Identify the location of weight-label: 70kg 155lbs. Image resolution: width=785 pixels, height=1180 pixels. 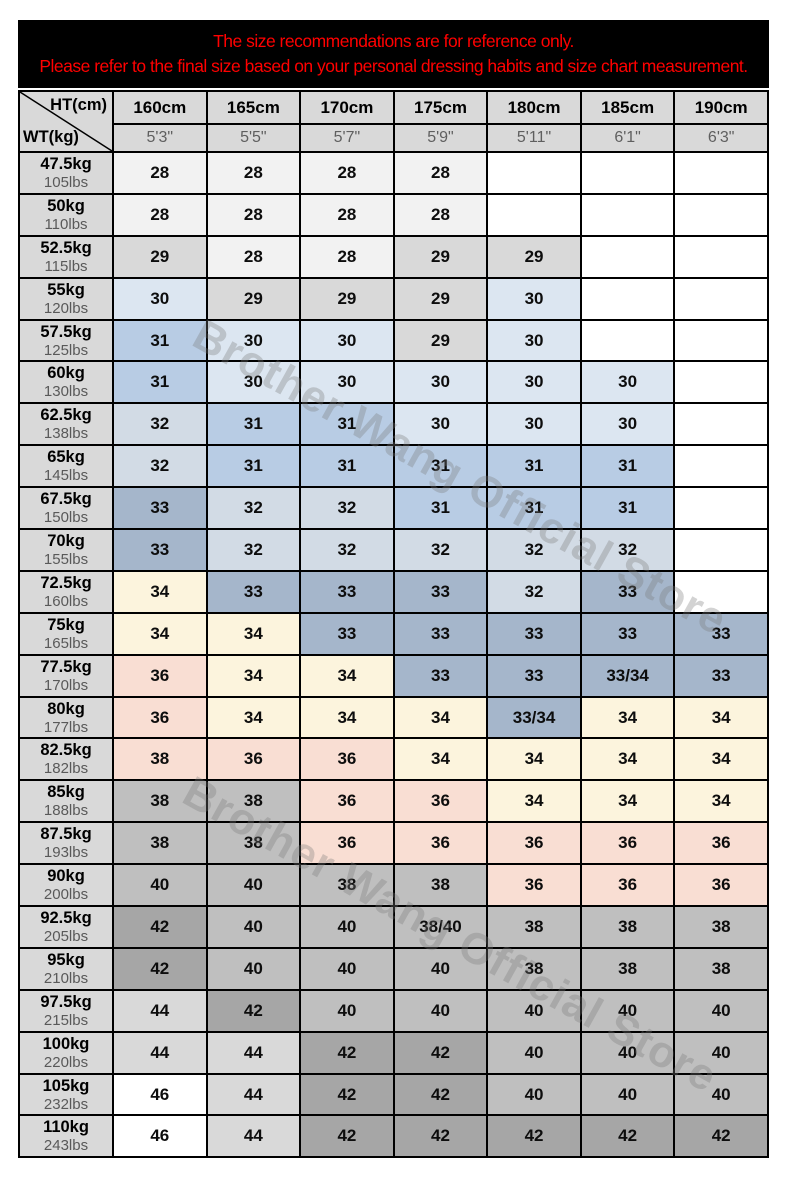
(66, 550).